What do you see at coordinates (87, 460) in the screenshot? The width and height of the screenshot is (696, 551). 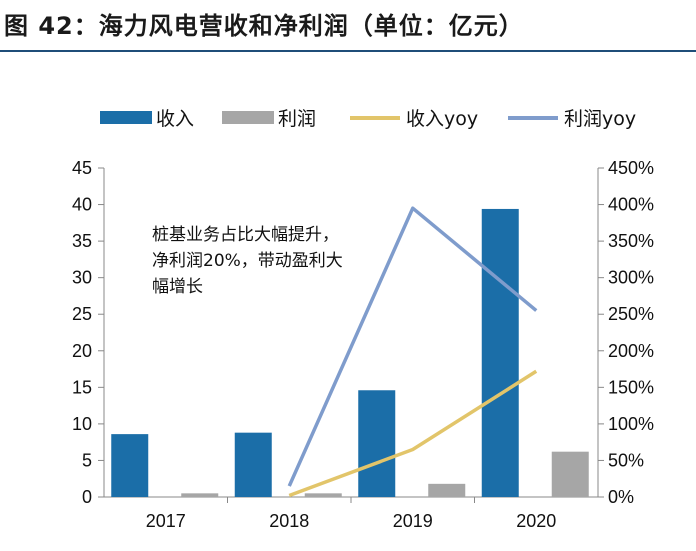 I see `left-tick-label: 5` at bounding box center [87, 460].